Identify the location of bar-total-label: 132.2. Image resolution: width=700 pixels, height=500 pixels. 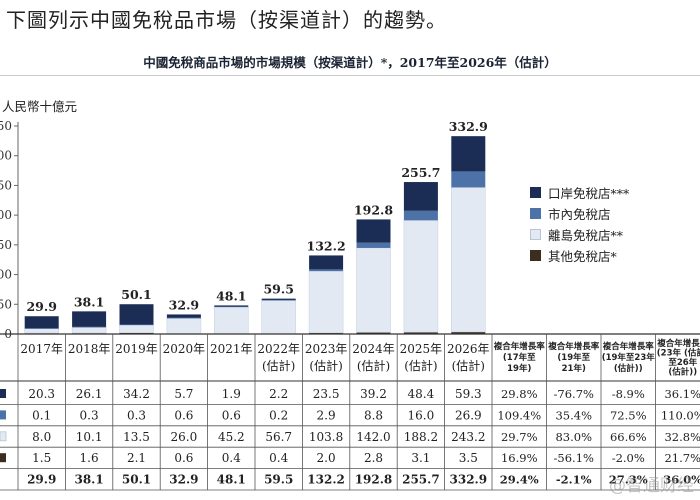
(326, 245).